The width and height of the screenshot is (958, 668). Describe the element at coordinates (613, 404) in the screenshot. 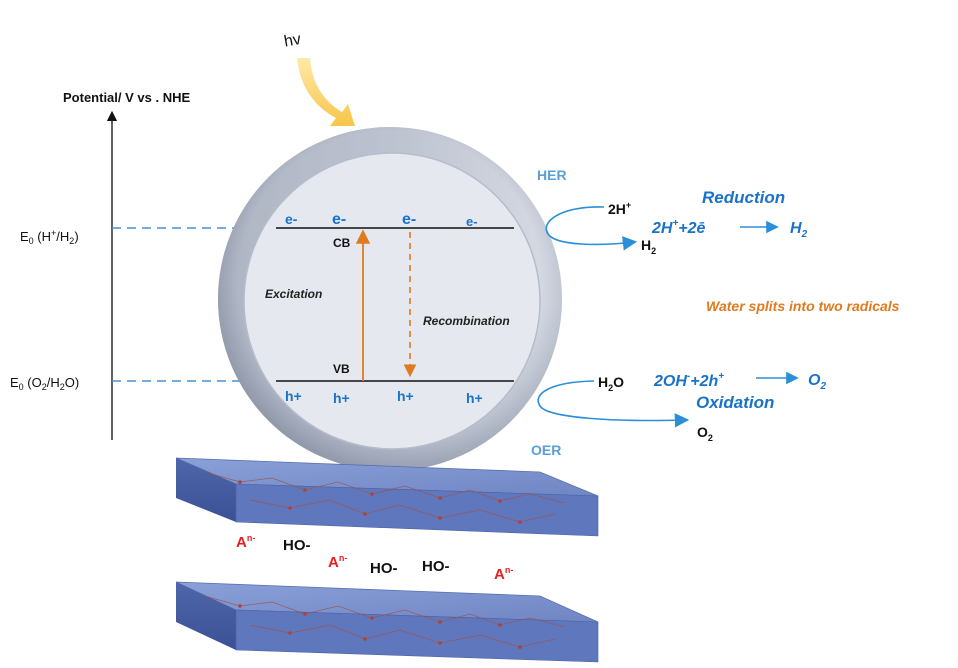

I see `oer-curved-arrow` at that location.